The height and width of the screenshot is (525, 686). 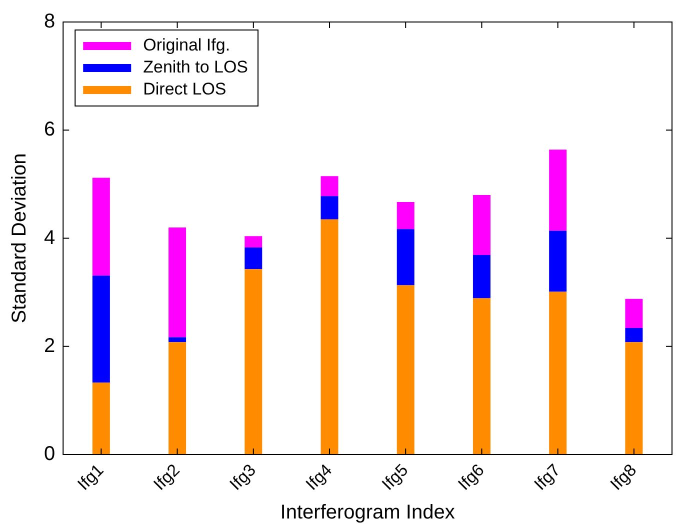 What do you see at coordinates (471, 477) in the screenshot?
I see `x-tick-label: Ifg6` at bounding box center [471, 477].